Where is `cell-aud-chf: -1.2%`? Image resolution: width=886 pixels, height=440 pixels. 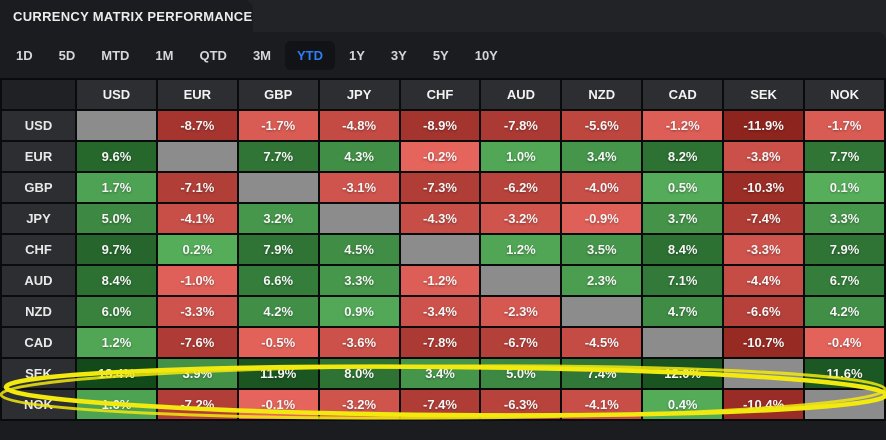
cell-aud-chf: -1.2% is located at coordinates (440, 280).